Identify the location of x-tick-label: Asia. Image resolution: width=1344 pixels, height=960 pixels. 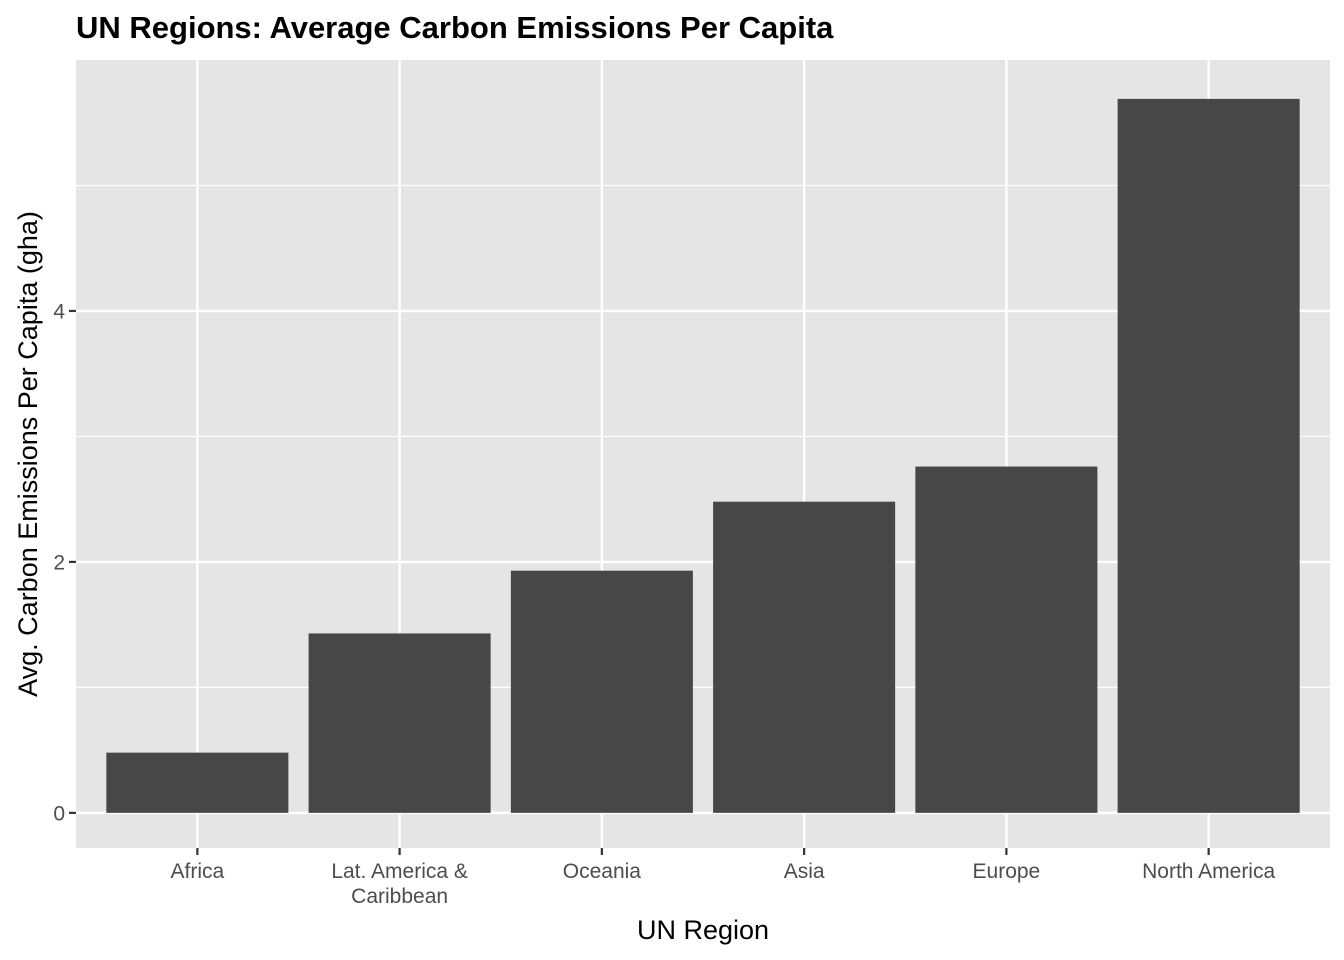
(804, 871).